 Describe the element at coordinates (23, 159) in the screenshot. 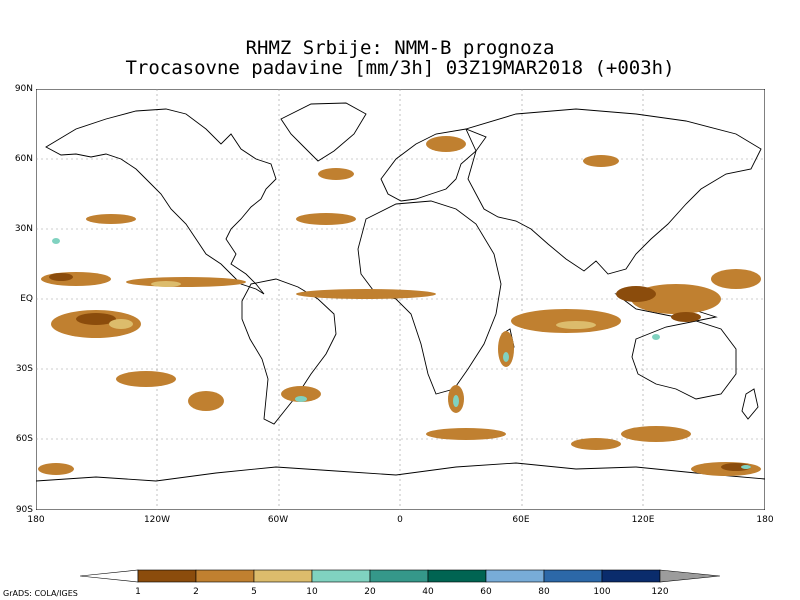

I see `lat-label-60n: 60N` at that location.